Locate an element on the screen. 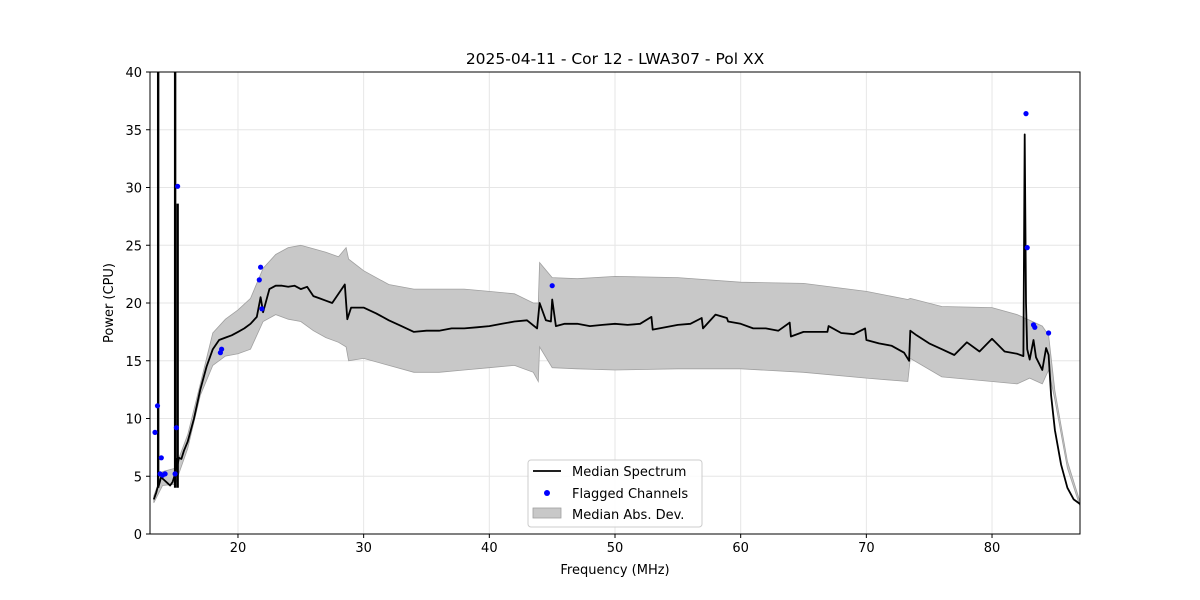 Image resolution: width=1200 pixels, height=600 pixels. legend-median-spectrum: Median Spectrum is located at coordinates (629, 472).